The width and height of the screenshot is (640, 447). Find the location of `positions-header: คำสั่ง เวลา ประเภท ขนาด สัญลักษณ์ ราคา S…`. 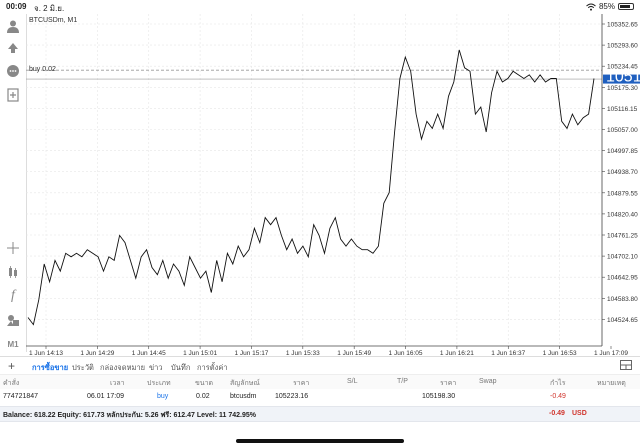

positions-header: คำสั่ง เวลา ประเภท ขนาด สัญลักษณ์ ราคา S… is located at coordinates (320, 381).